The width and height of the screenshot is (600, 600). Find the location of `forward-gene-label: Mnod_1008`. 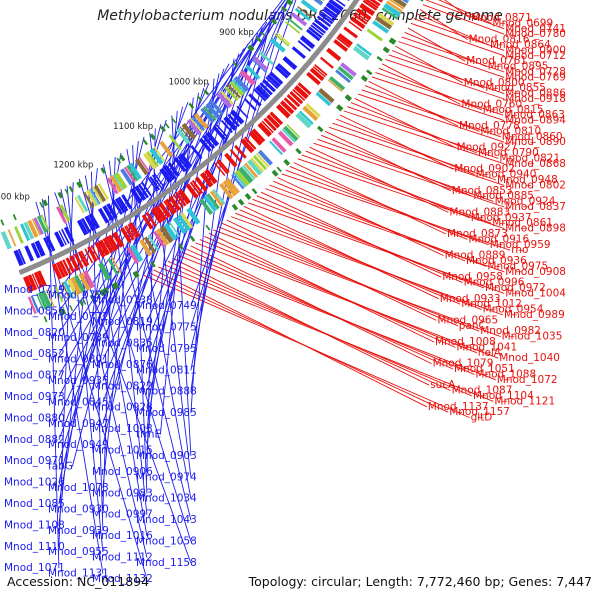

forward-gene-label: Mnod_1008 is located at coordinates (465, 342).